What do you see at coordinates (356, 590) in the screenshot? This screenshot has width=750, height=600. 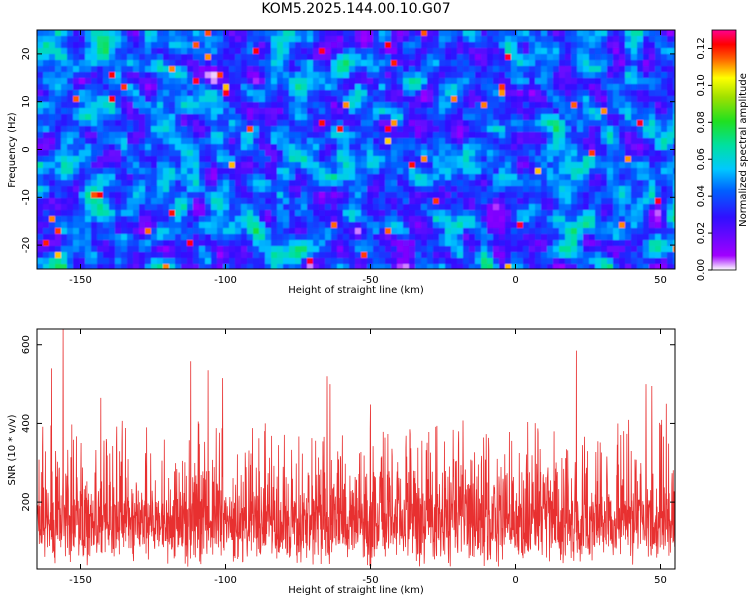 I see `snr-x-axis-label: Height of straight line (km)` at bounding box center [356, 590].